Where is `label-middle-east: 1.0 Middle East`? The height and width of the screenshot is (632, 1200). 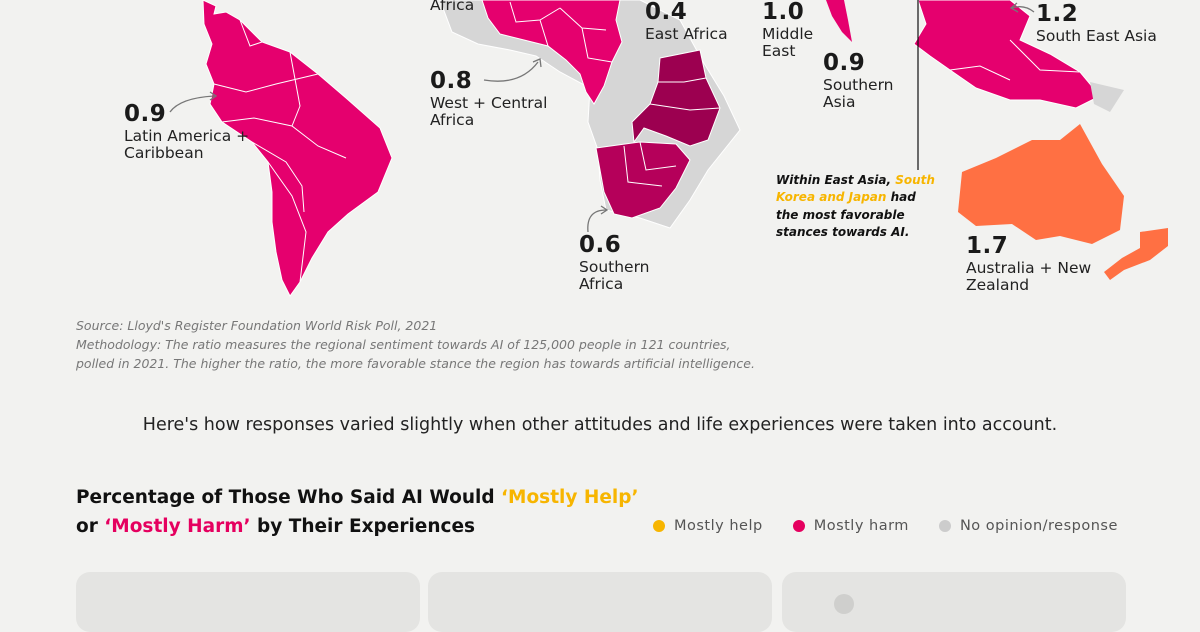
label-middle-east: 1.0 Middle East is located at coordinates (797, 30).